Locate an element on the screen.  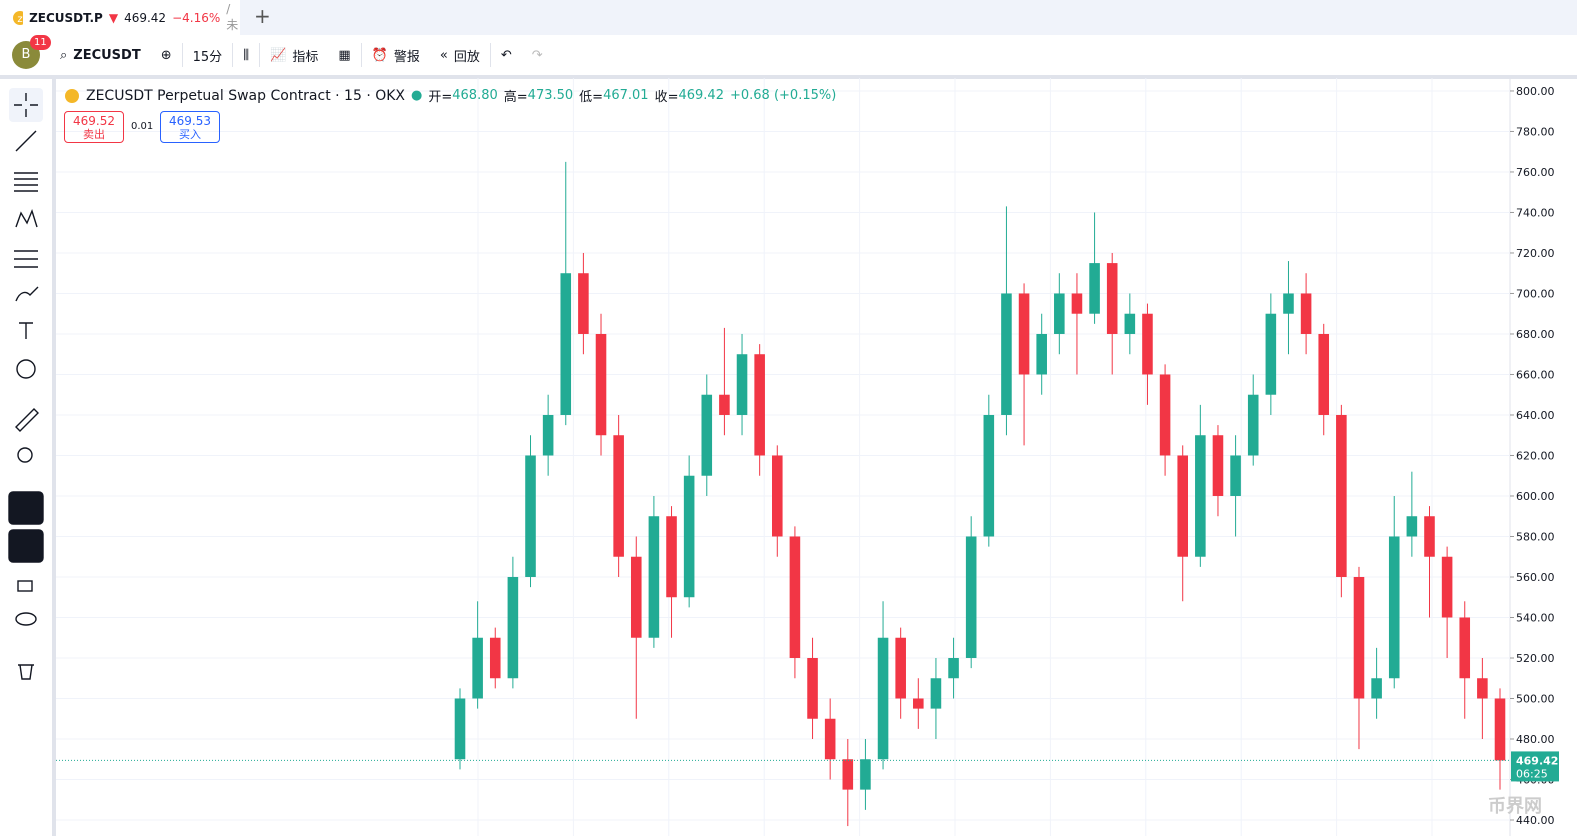
indicators-label: 指标 is located at coordinates (305, 57).